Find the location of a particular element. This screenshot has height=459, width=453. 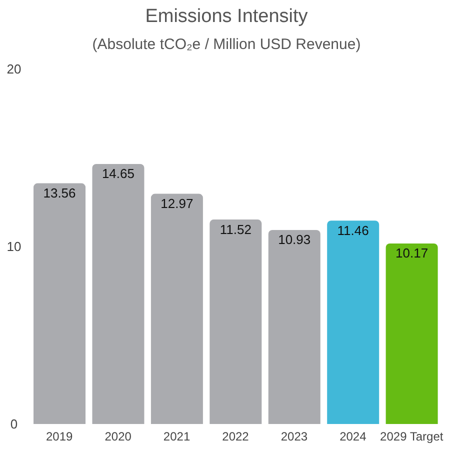

data-label: 13.56 is located at coordinates (59, 193).